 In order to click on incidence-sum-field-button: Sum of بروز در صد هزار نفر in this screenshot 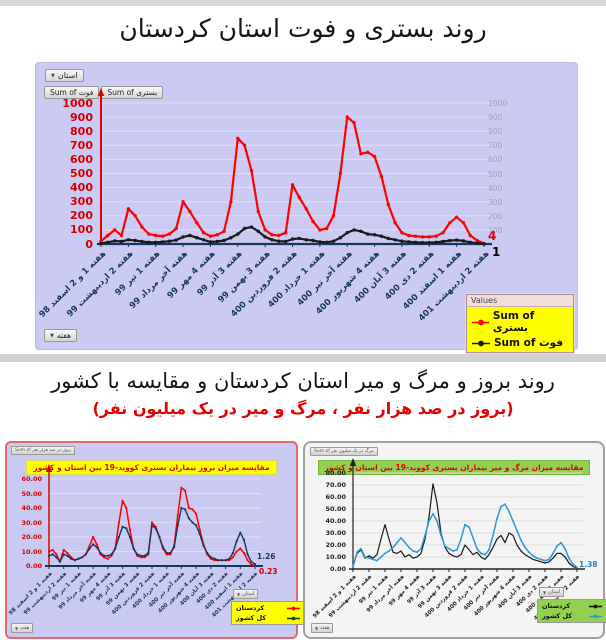, I will do `click(43, 450)`.